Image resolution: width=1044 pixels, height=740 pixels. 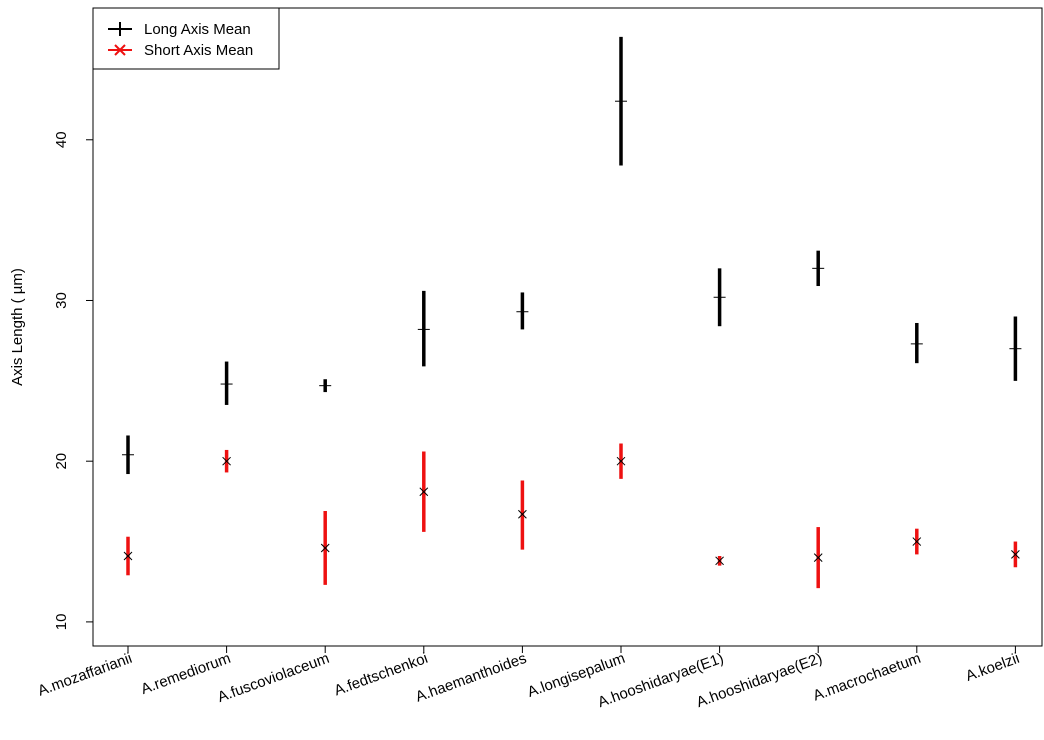 I want to click on legend: Long Axis Mean Short Axis Mean, so click(x=186, y=38).